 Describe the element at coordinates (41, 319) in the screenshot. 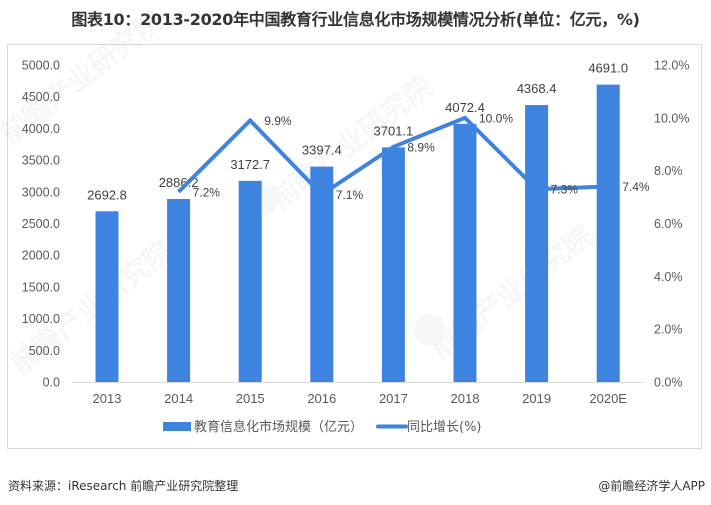

I see `y-left-tick: 1000.0` at that location.